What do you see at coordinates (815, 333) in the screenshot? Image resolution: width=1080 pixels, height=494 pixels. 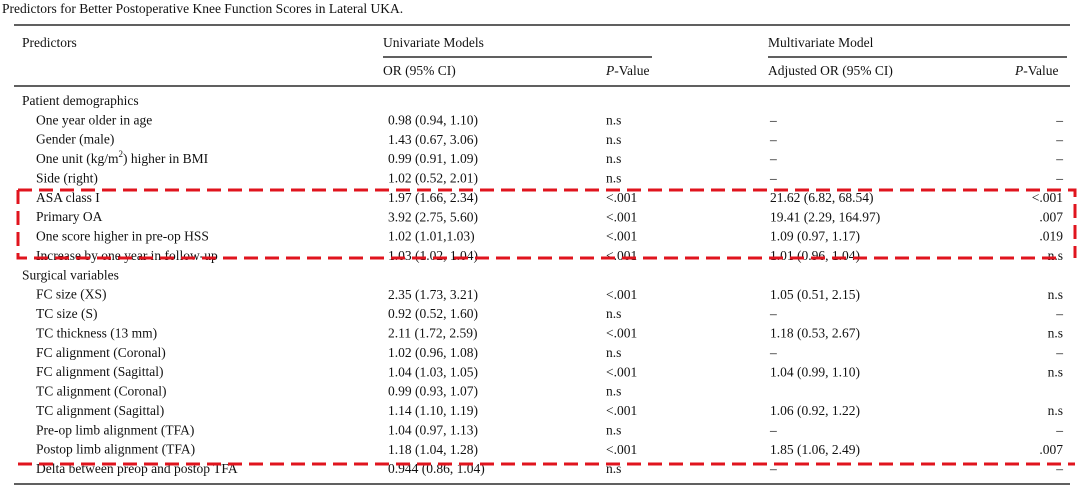 I see `adj-or-cell: 1.18 (0.53, 2.67)` at bounding box center [815, 333].